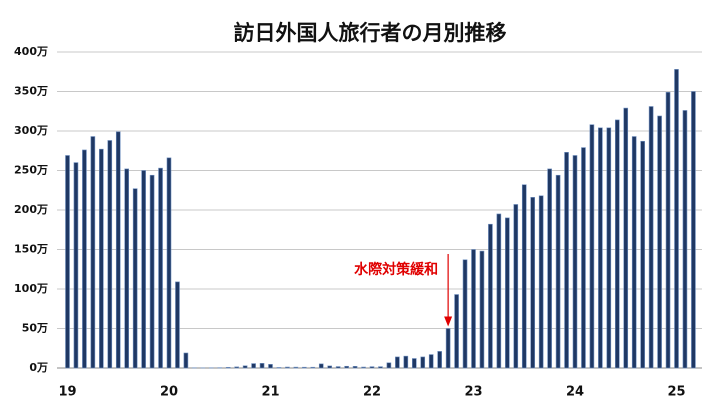  What do you see at coordinates (473, 392) in the screenshot?
I see `x-tick-label: 23` at bounding box center [473, 392].